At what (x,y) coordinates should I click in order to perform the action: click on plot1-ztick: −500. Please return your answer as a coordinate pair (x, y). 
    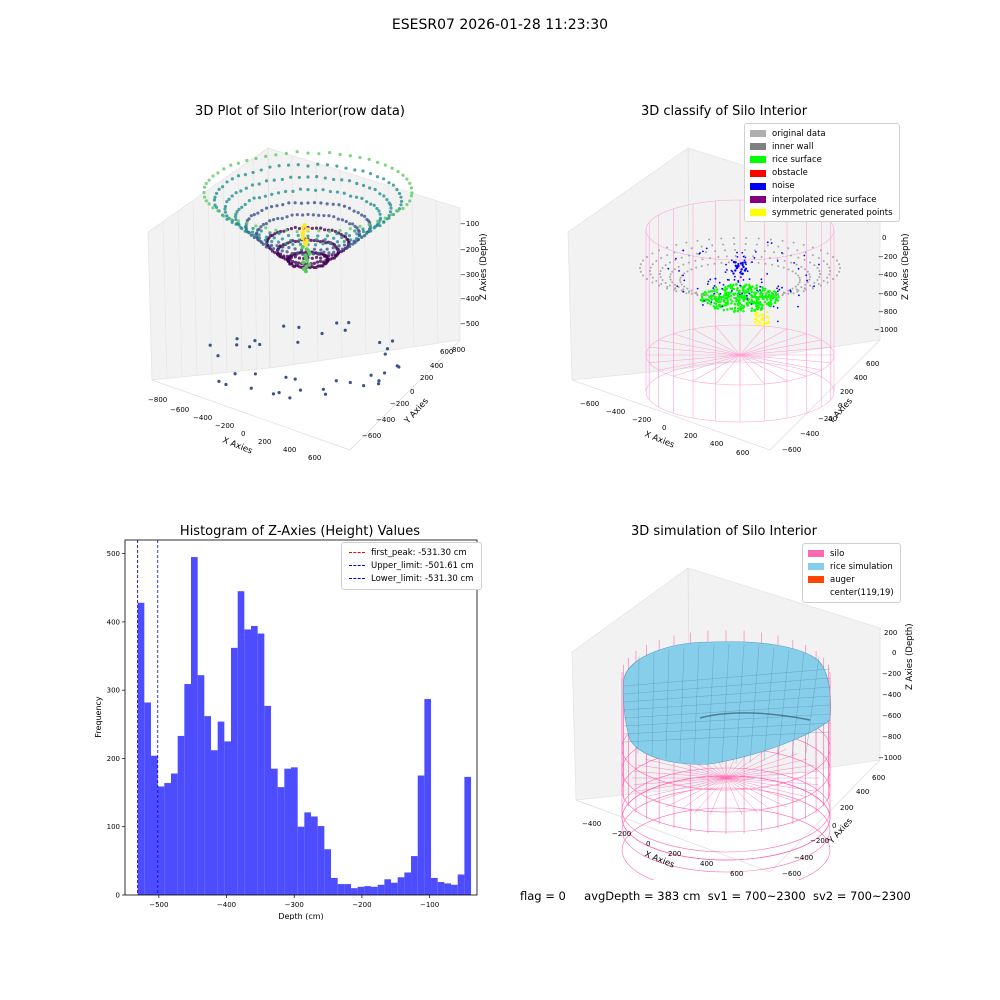
    Looking at the image, I should click on (469, 324).